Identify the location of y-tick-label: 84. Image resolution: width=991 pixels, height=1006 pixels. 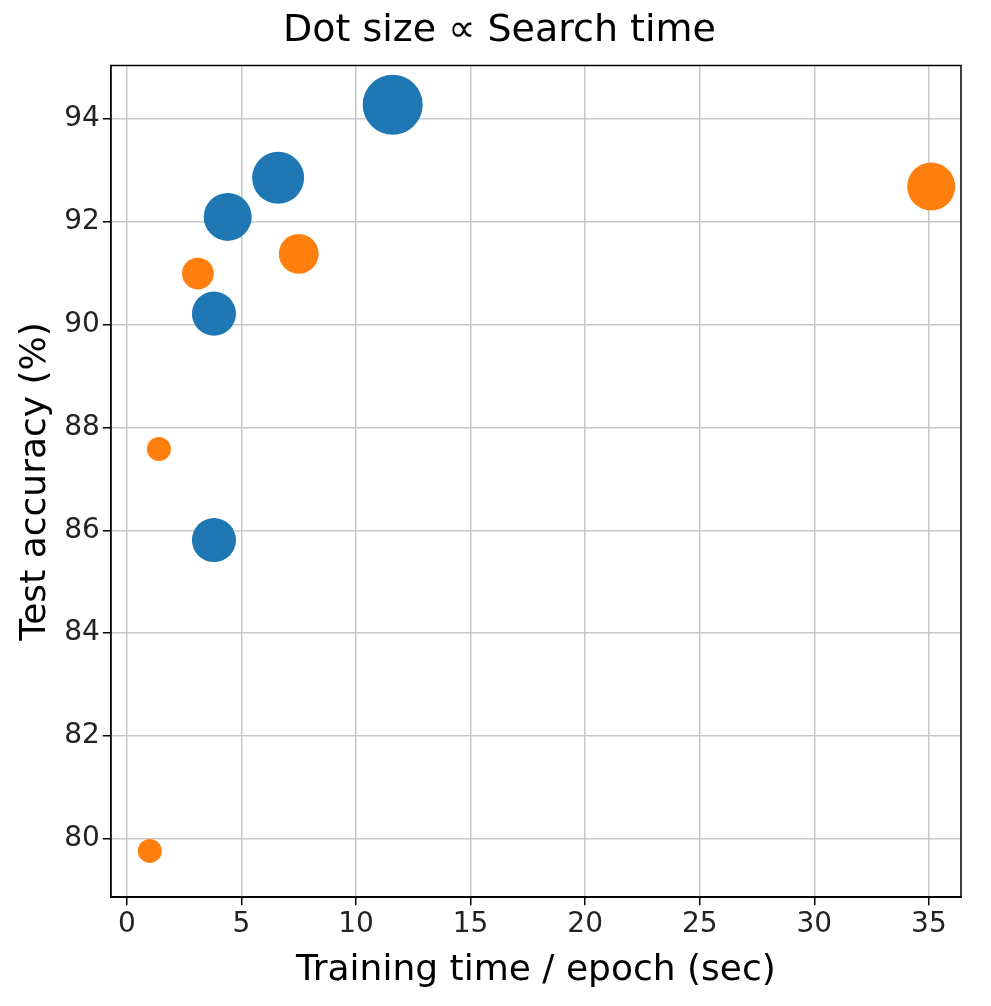
(82, 631).